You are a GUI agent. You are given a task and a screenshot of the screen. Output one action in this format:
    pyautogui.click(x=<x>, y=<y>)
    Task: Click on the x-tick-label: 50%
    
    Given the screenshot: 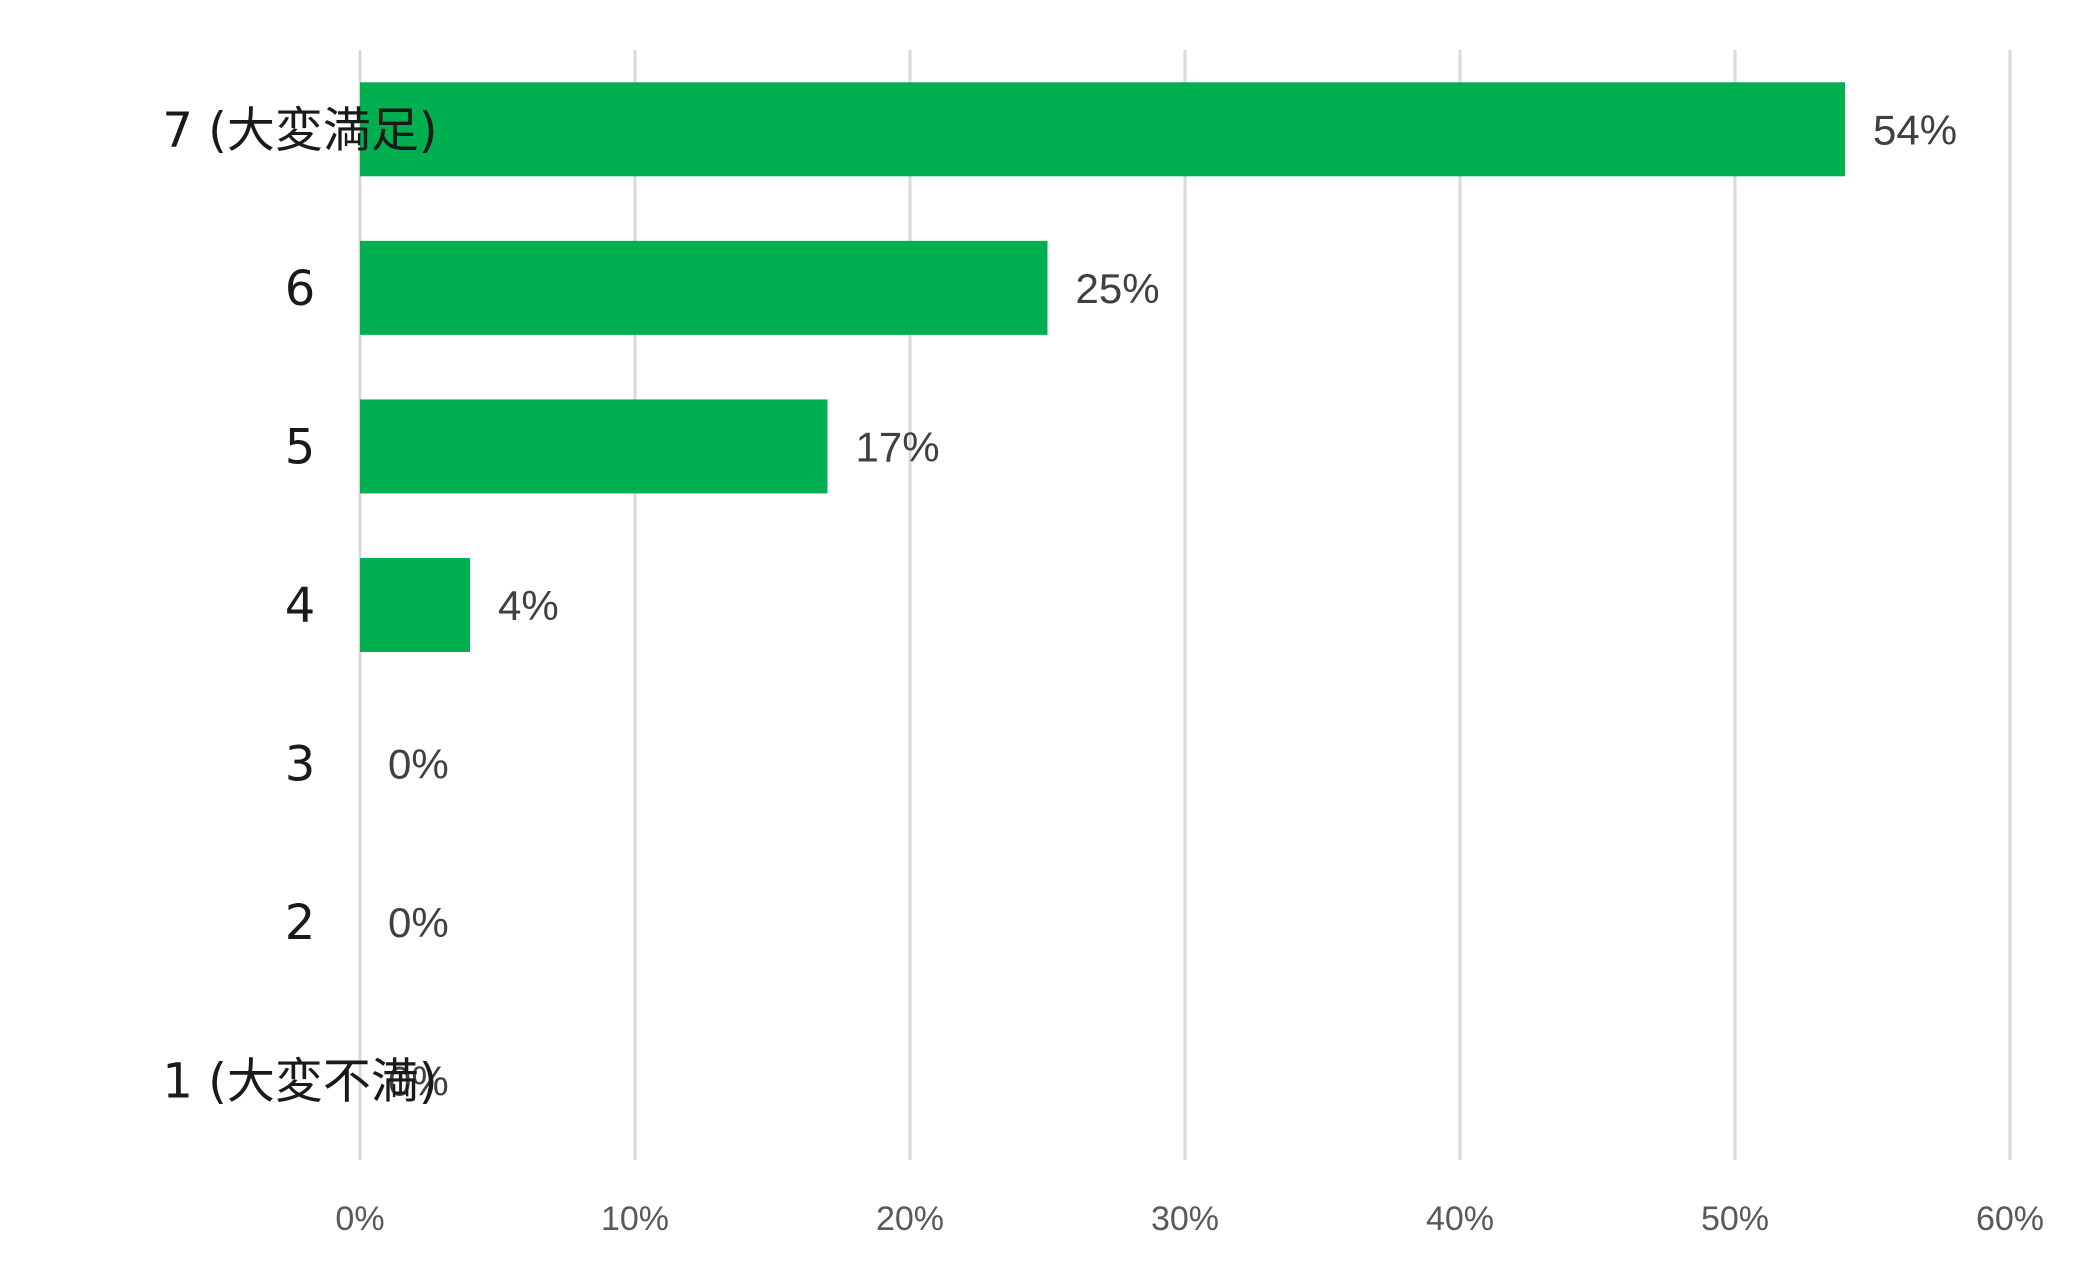 What is the action you would take?
    pyautogui.click(x=1735, y=1219)
    